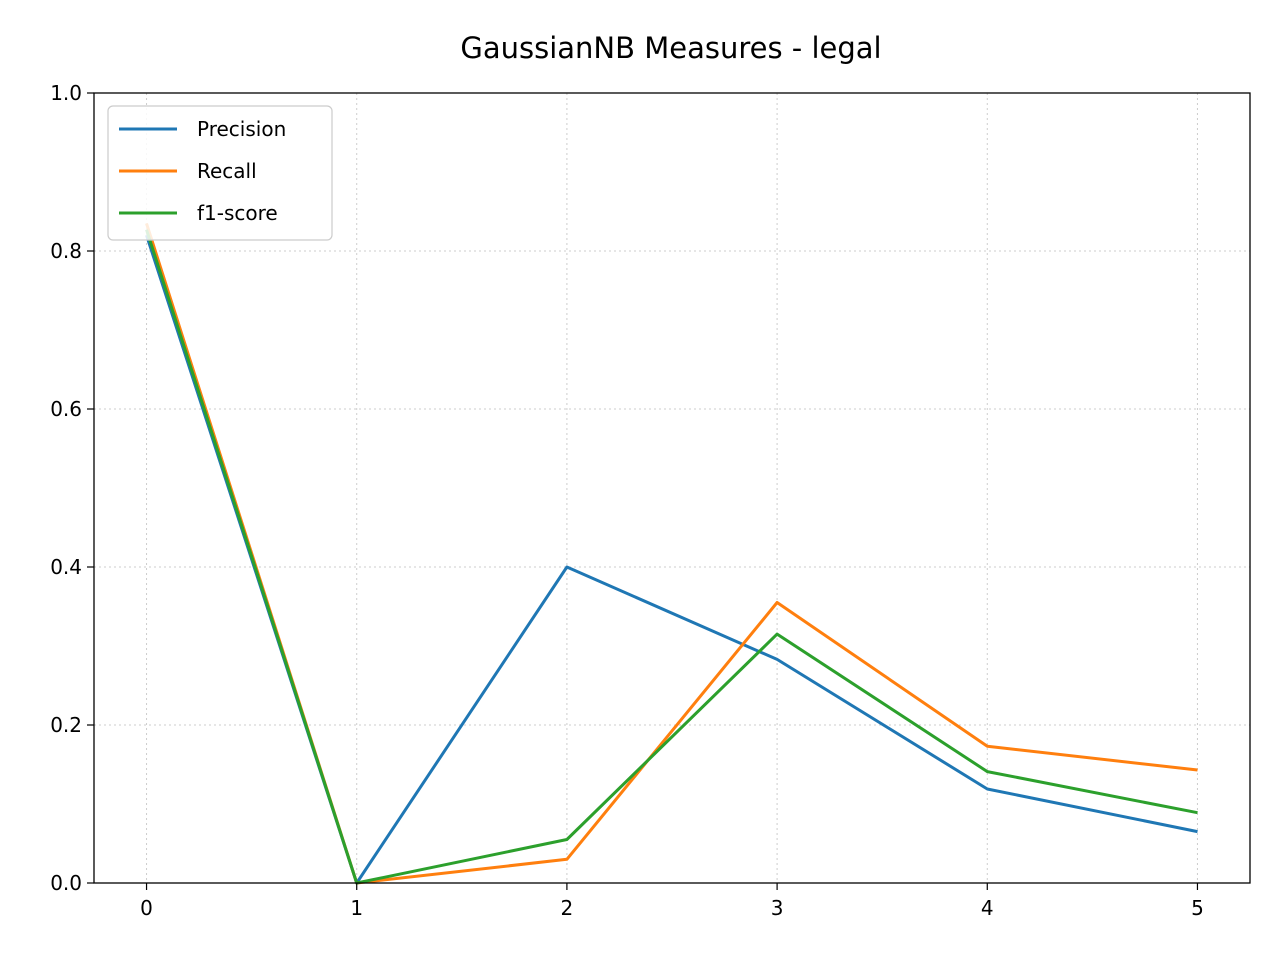  What do you see at coordinates (146, 908) in the screenshot?
I see `x-tick-label: 0` at bounding box center [146, 908].